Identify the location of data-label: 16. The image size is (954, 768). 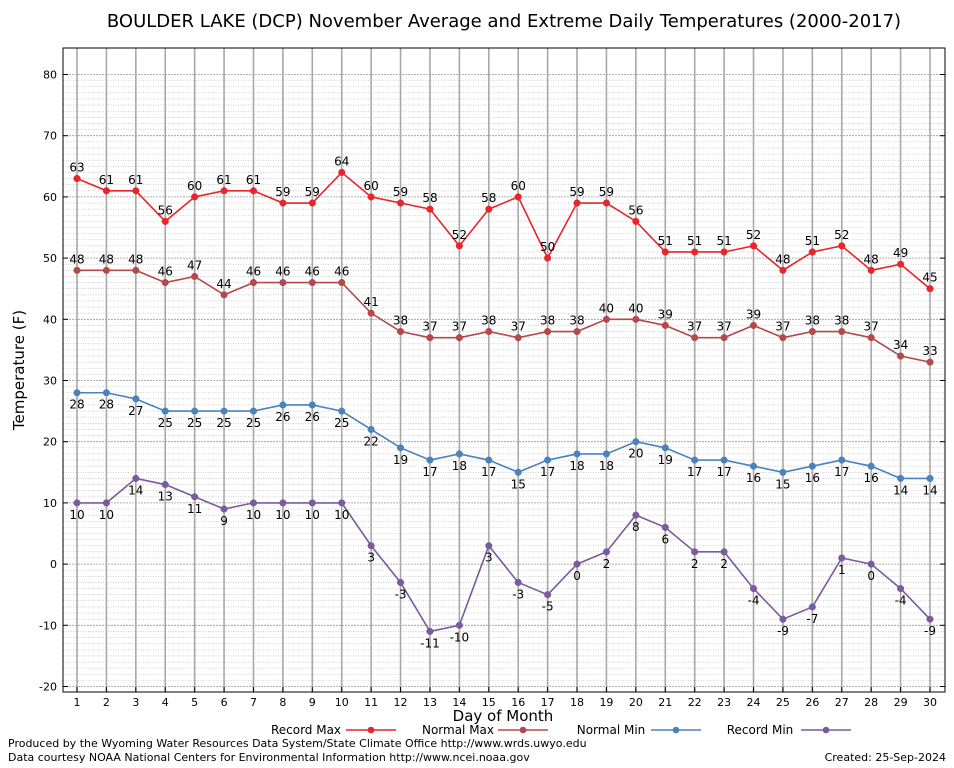
(753, 478).